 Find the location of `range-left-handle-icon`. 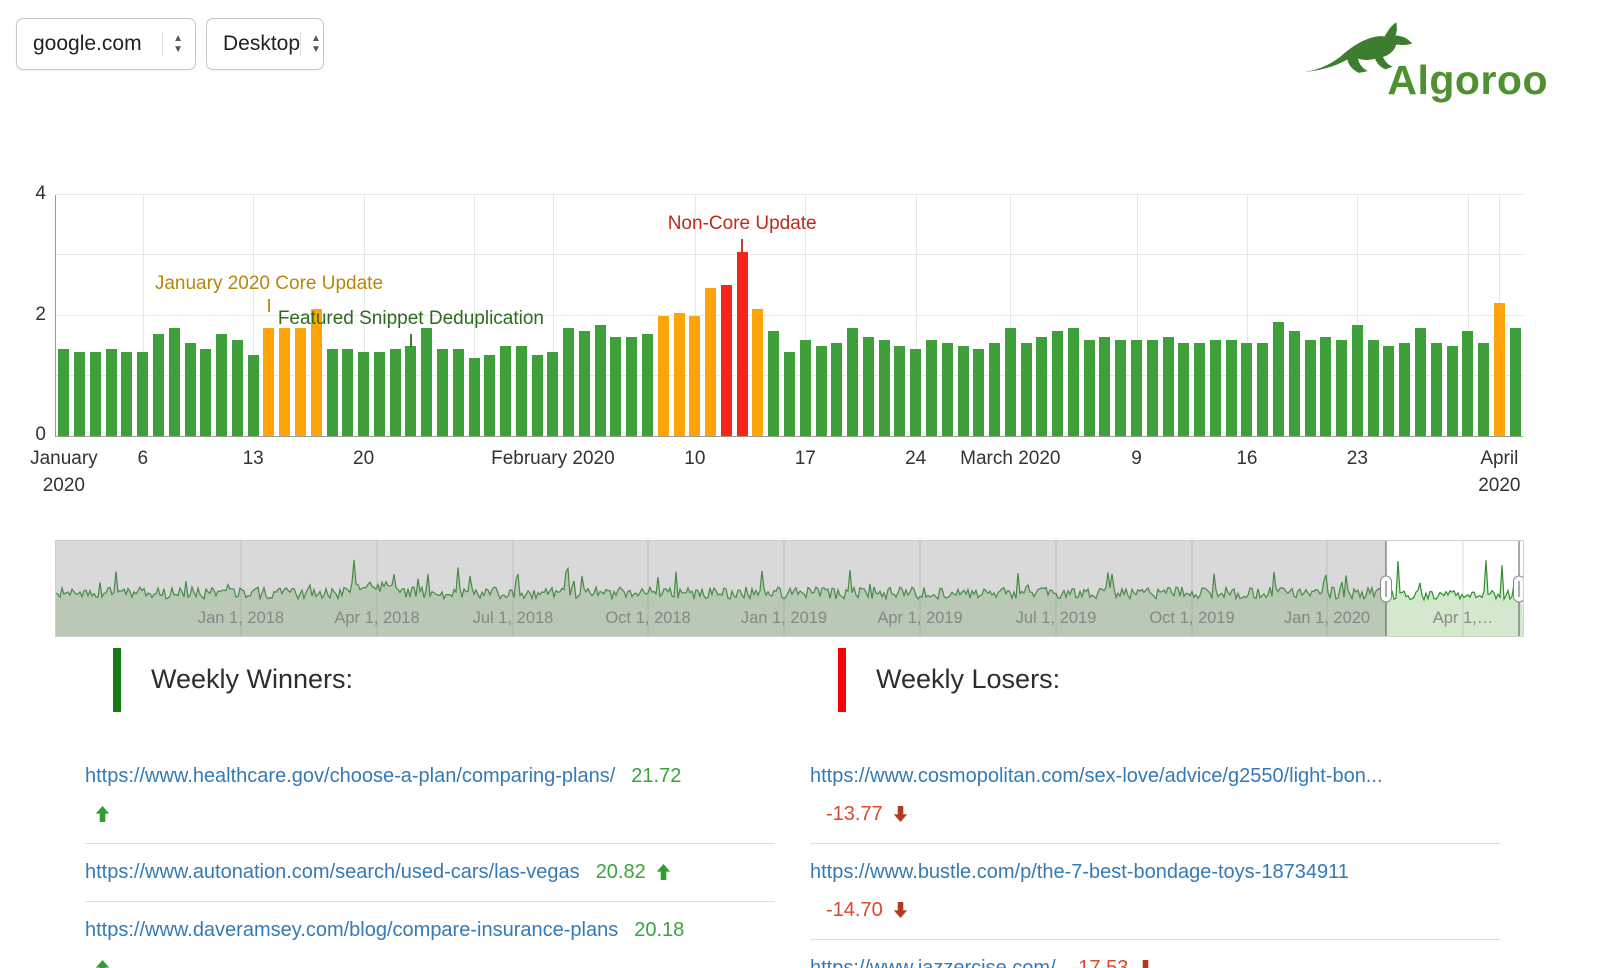

range-left-handle-icon is located at coordinates (1386, 589).